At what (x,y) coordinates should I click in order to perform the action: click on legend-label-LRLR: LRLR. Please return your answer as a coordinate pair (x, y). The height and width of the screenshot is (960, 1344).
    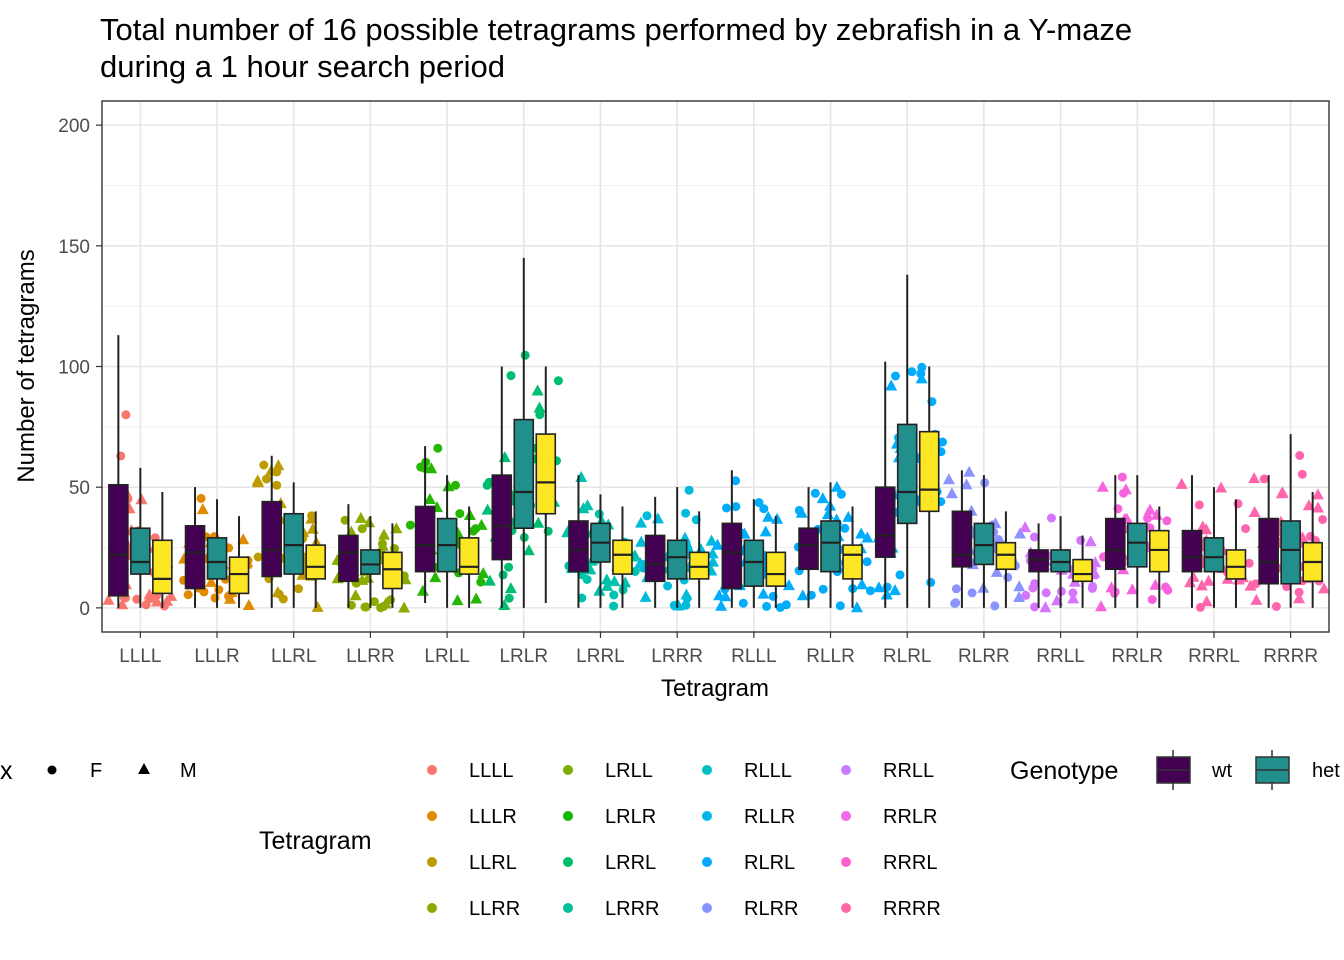
    Looking at the image, I should click on (630, 817).